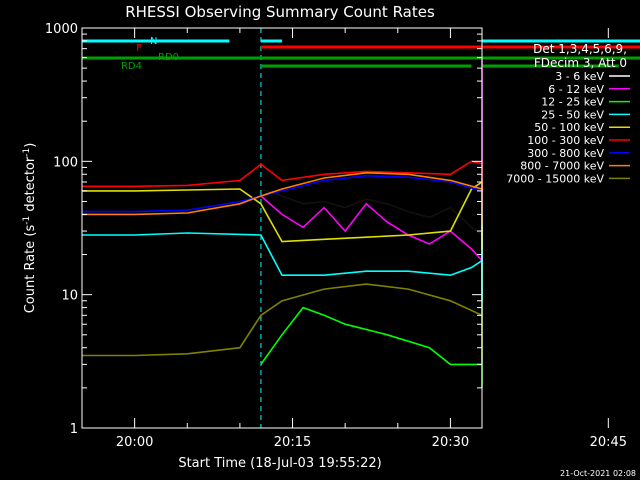  Describe the element at coordinates (168, 57) in the screenshot. I see `flag-label-rd0: RD0` at that location.